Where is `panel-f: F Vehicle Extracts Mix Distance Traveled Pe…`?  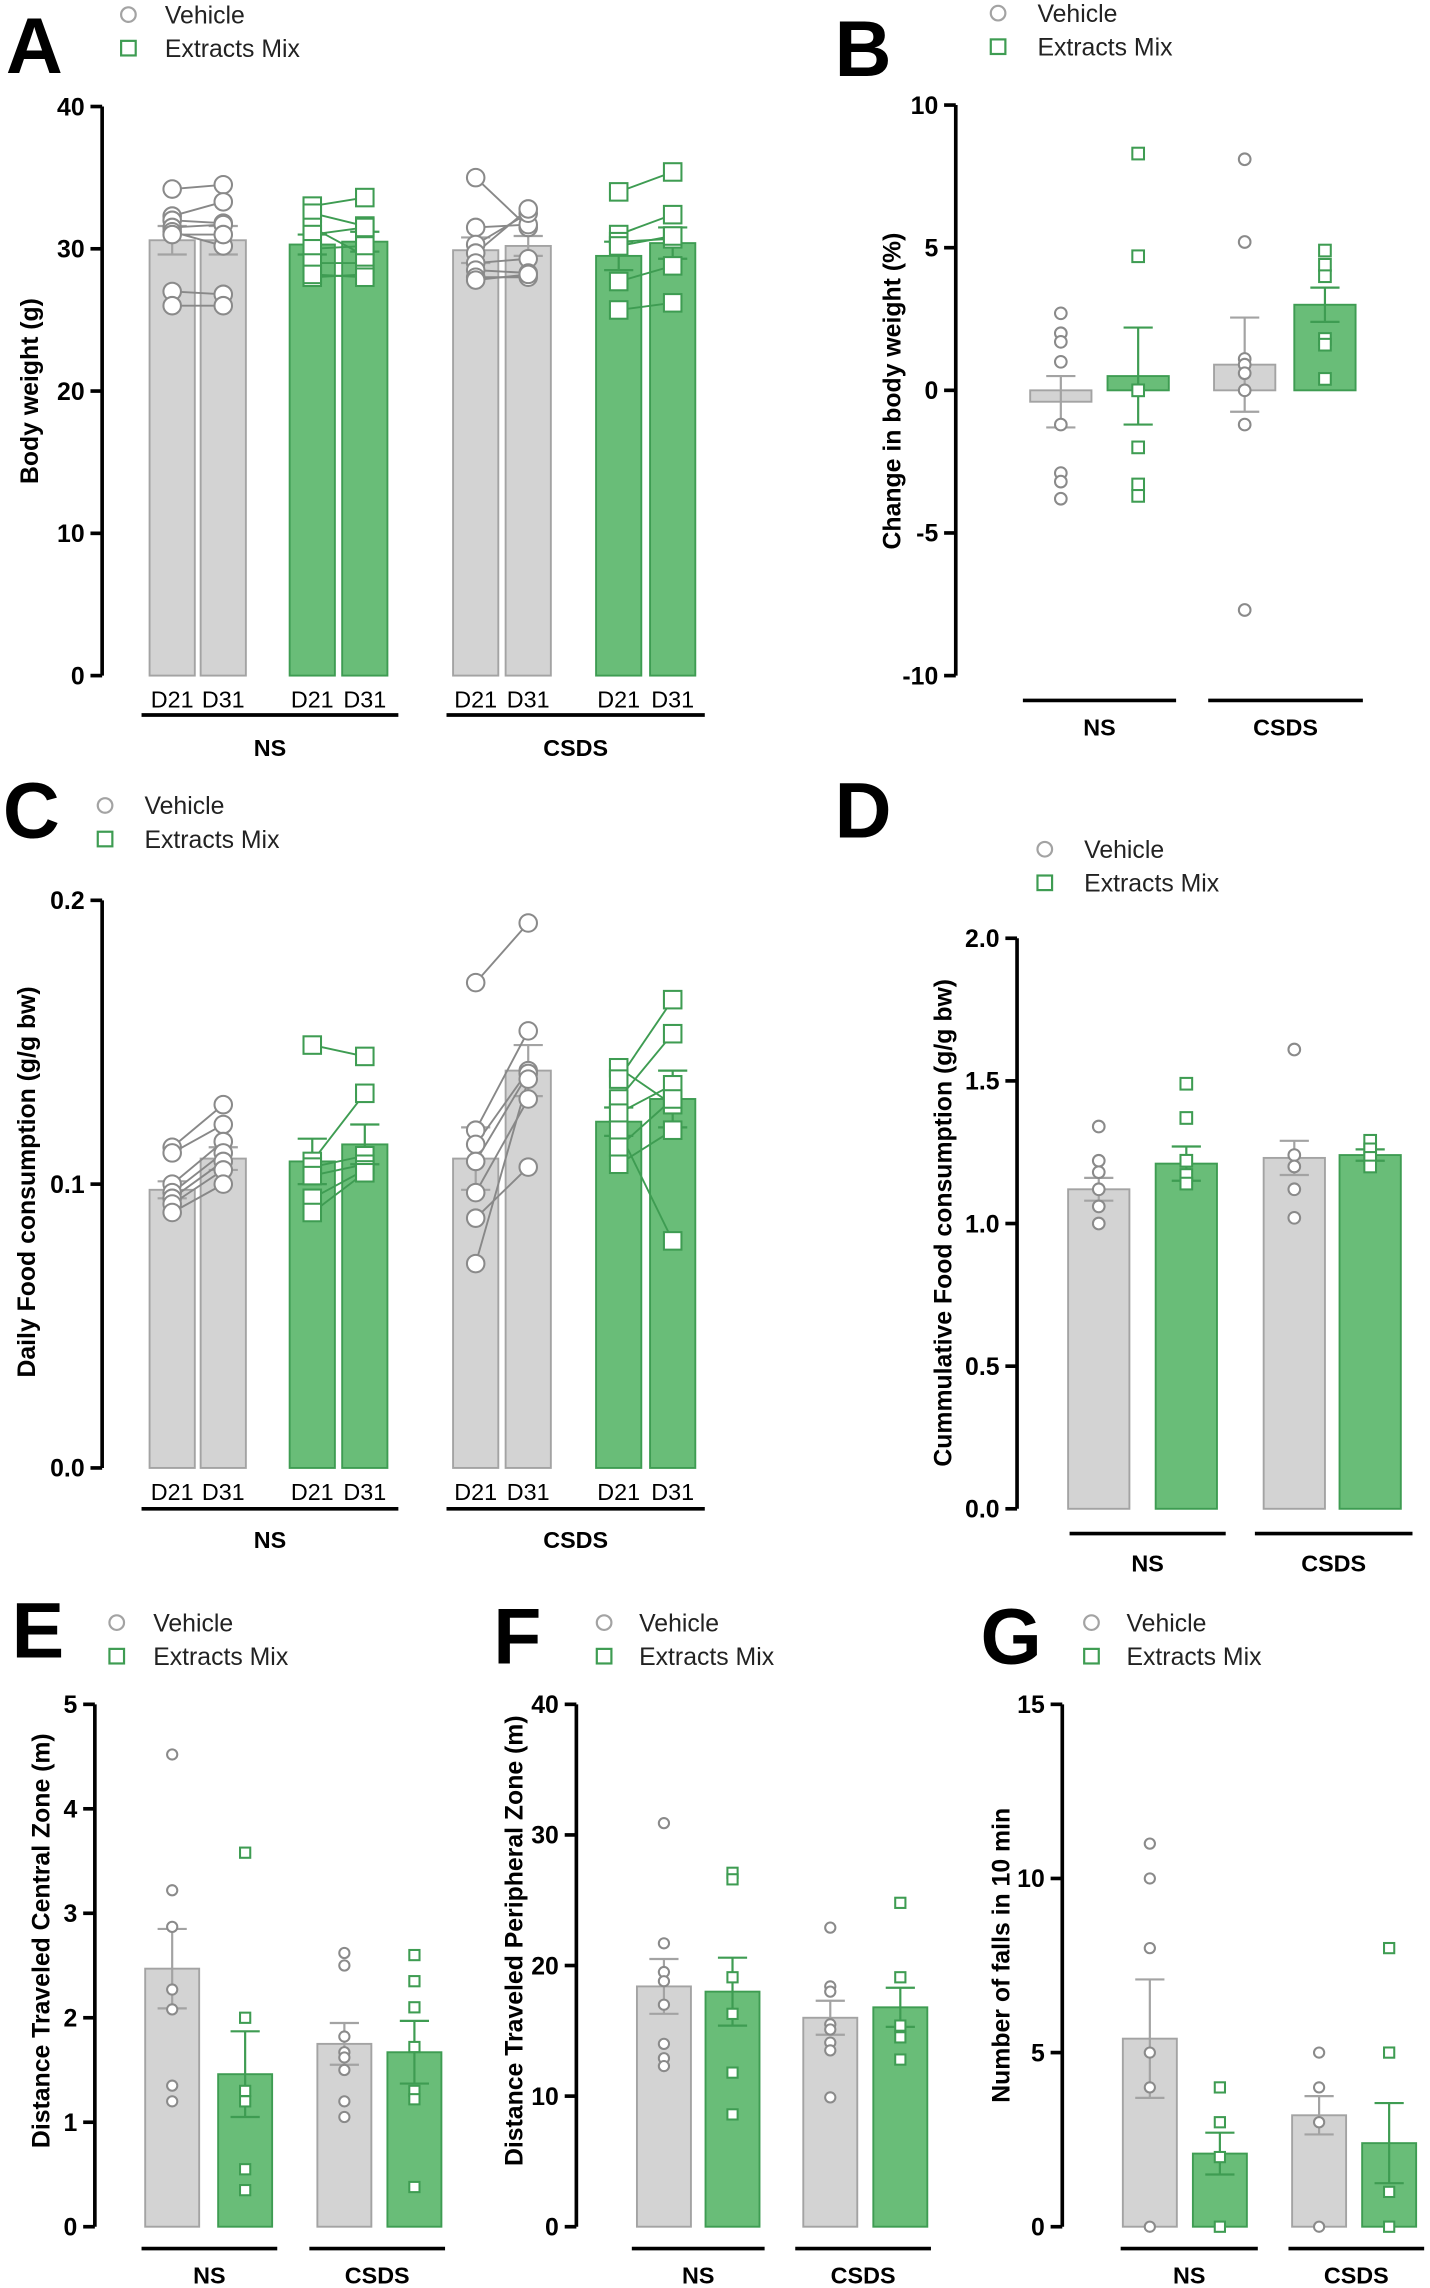
panel-f: F Vehicle Extracts Mix Distance Traveled Pe… is located at coordinates (712, 1940).